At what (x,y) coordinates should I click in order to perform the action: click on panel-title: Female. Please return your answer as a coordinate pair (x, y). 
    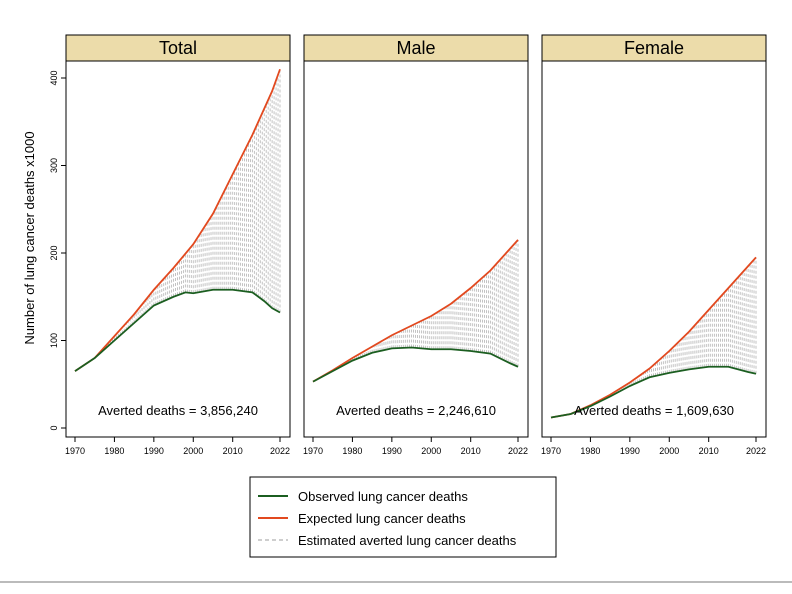
    Looking at the image, I should click on (654, 48).